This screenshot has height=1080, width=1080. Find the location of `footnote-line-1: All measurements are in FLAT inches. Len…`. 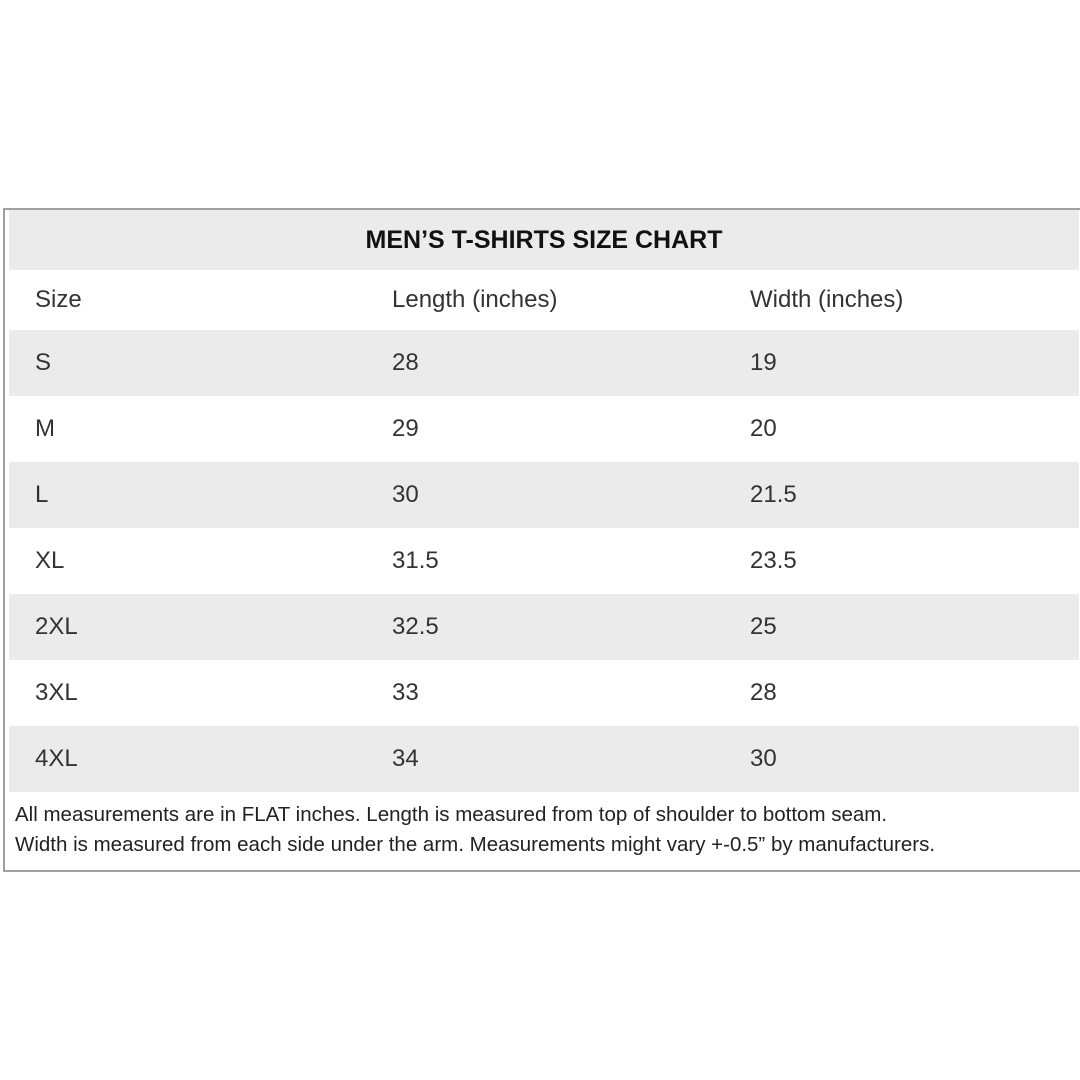

footnote-line-1: All measurements are in FLAT inches. Len… is located at coordinates (451, 814).